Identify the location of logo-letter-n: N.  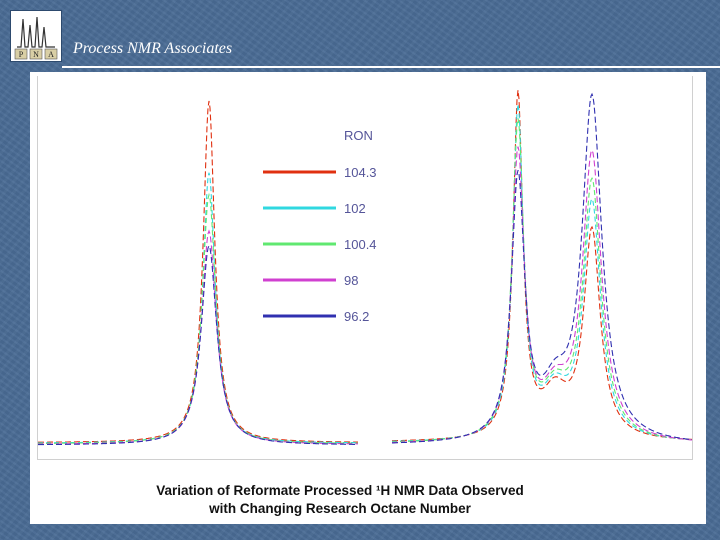
(36, 54).